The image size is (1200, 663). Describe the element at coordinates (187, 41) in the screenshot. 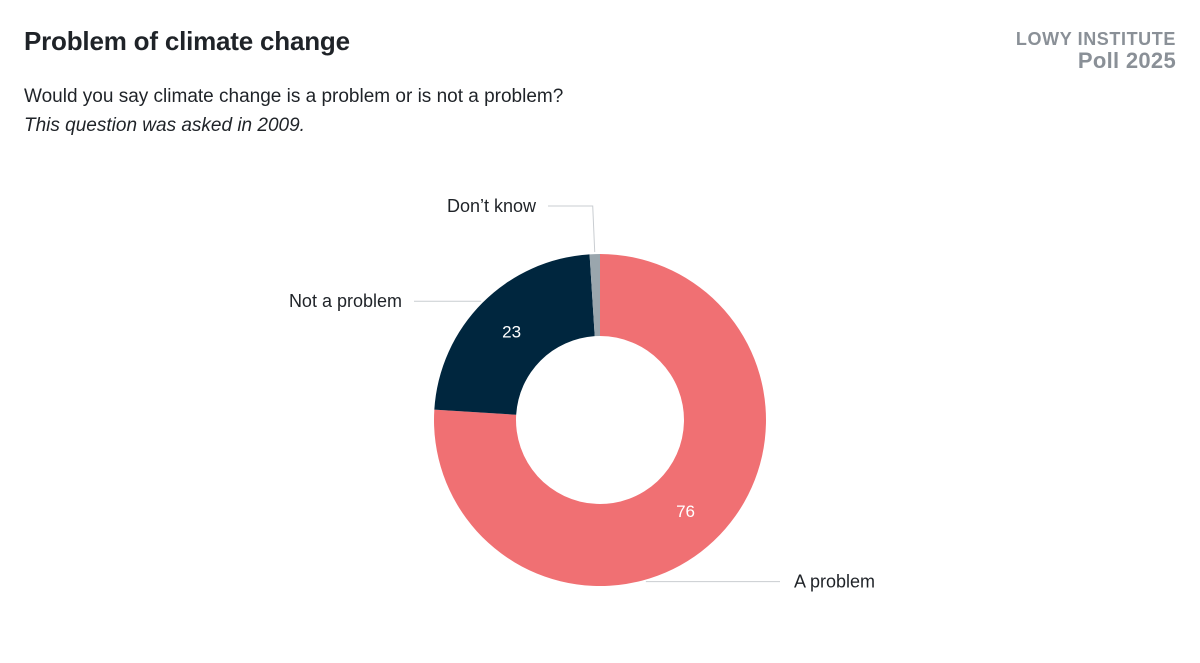

I see `chart-title: Problem of climate change` at that location.